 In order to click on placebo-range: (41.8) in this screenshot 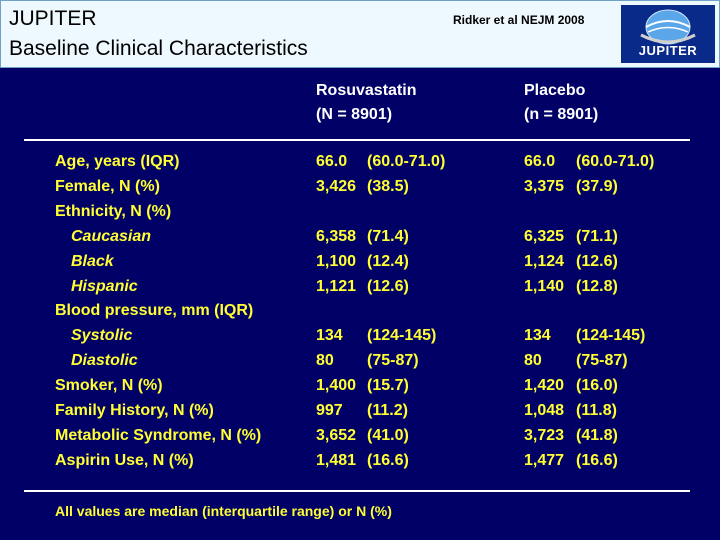, I will do `click(597, 435)`.